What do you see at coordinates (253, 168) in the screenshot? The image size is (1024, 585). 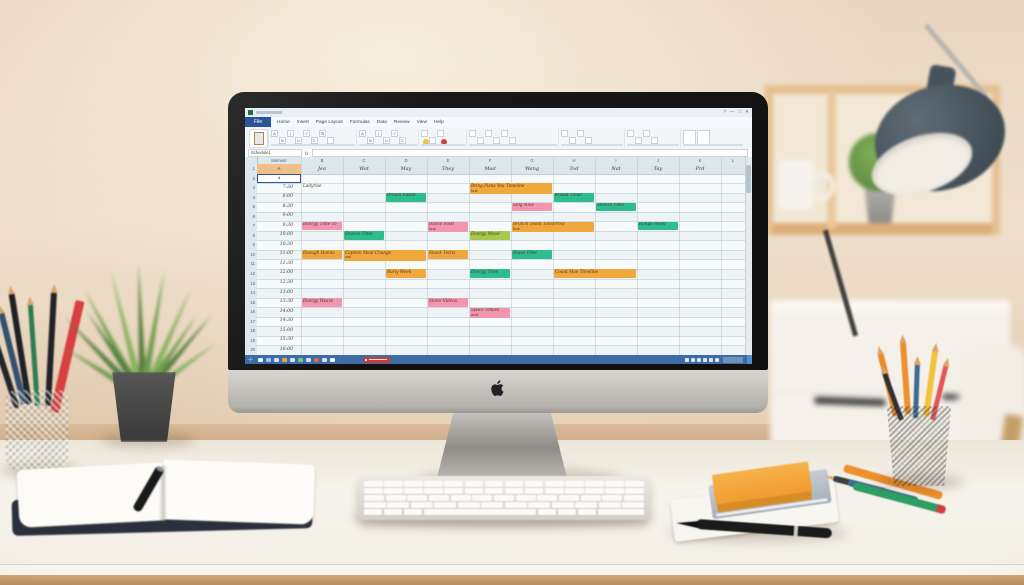 I see `row-number-1: 1` at bounding box center [253, 168].